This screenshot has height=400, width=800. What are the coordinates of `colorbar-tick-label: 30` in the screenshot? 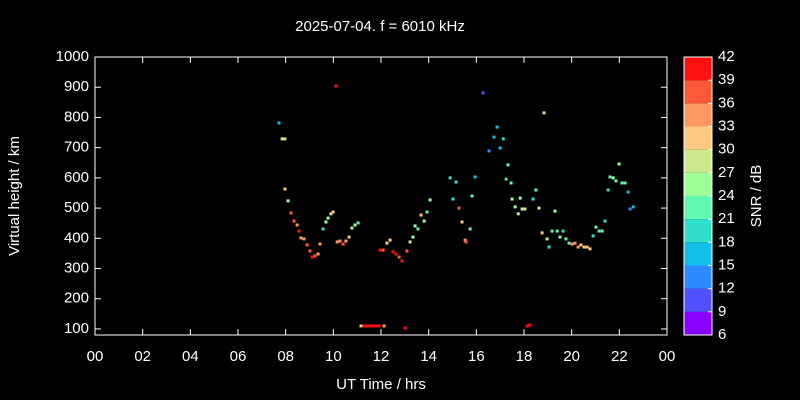 It's located at (726, 149).